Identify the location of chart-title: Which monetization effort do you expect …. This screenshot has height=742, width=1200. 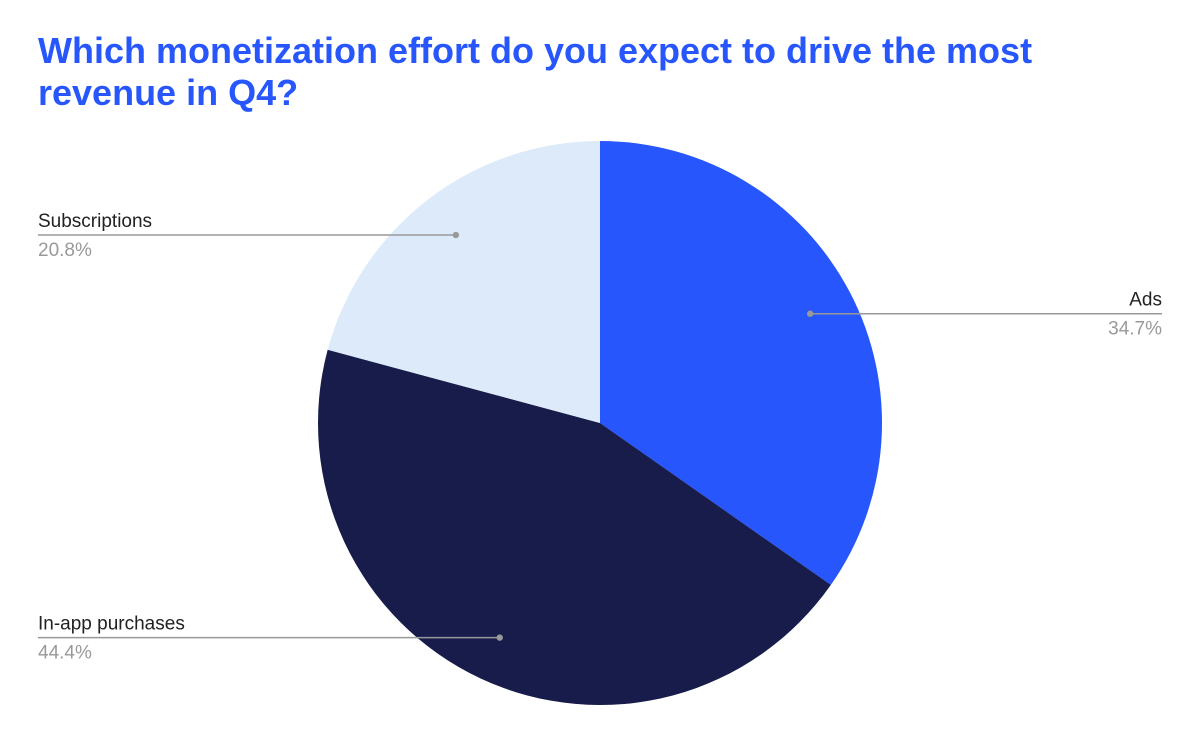
(535, 71).